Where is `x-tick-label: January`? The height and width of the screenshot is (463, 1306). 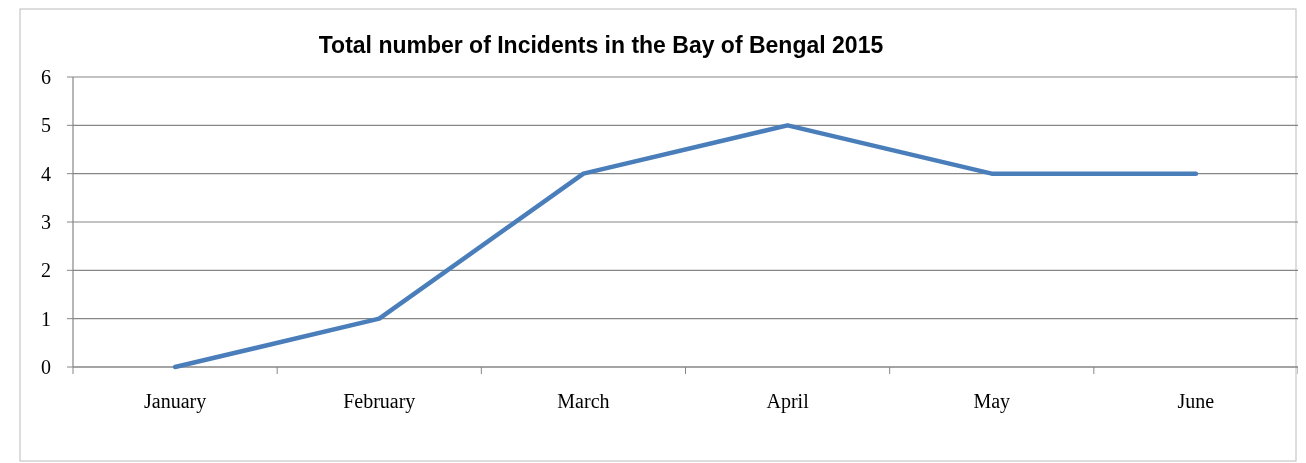
x-tick-label: January is located at coordinates (175, 401).